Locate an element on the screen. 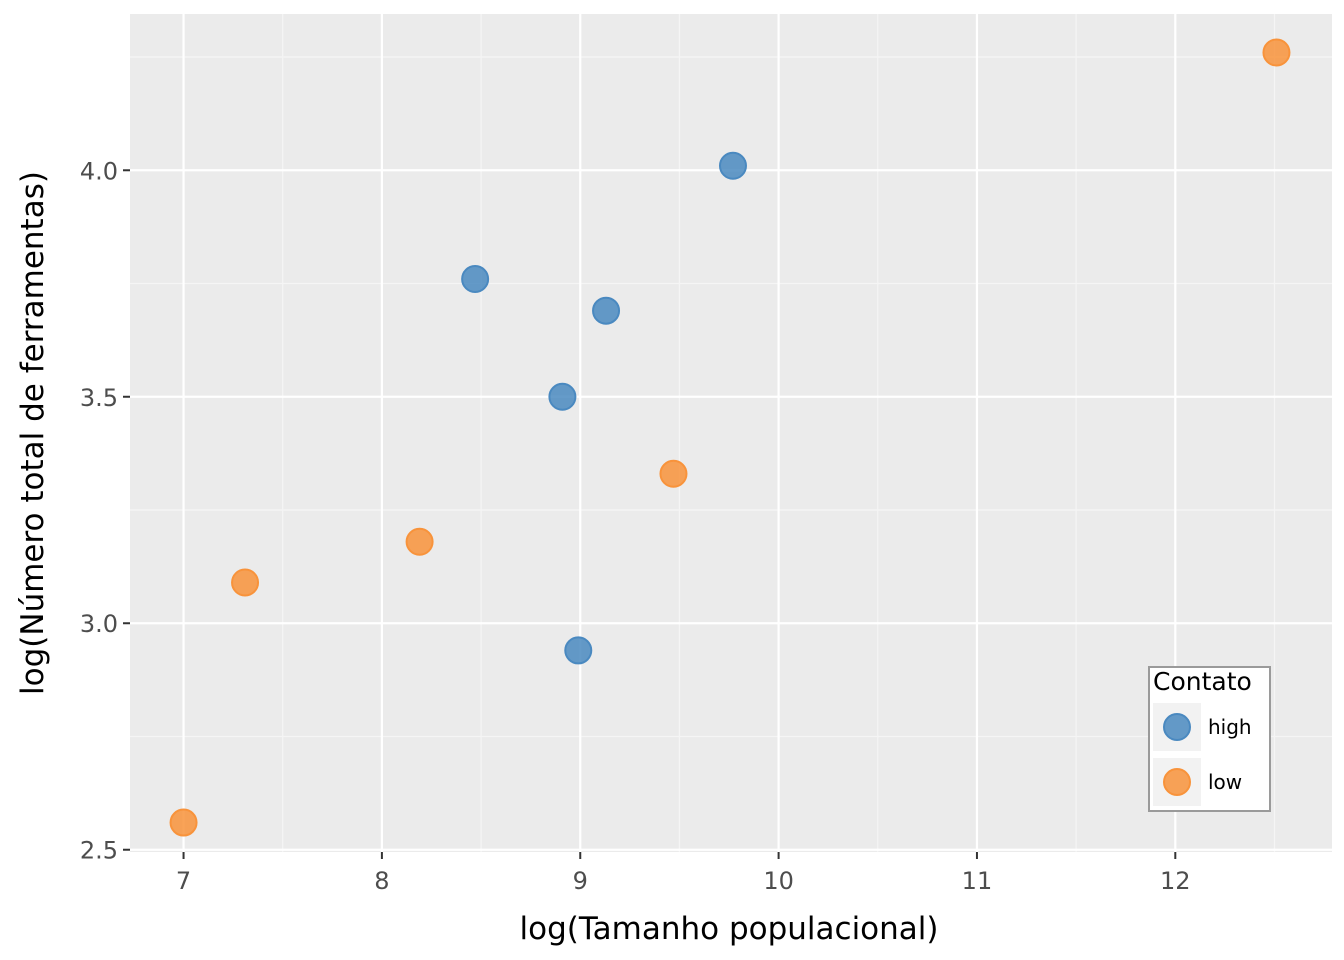  y-tick-label: 3.5 is located at coordinates (99, 398).